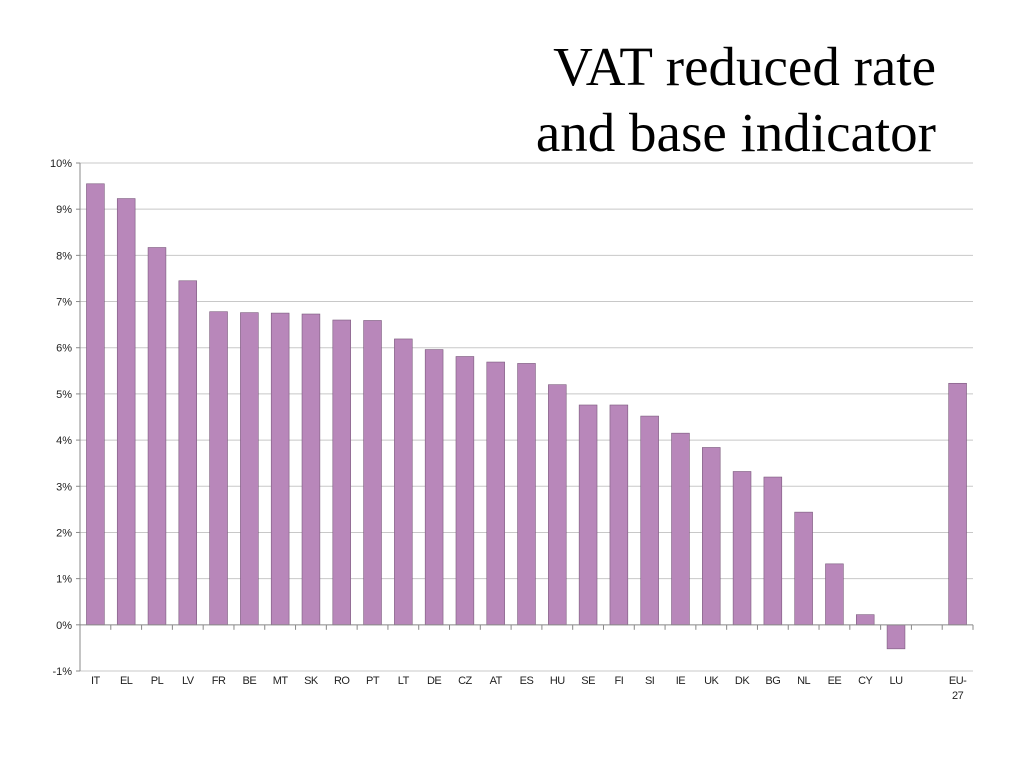  I want to click on y-tick-label: 6%, so click(64, 349).